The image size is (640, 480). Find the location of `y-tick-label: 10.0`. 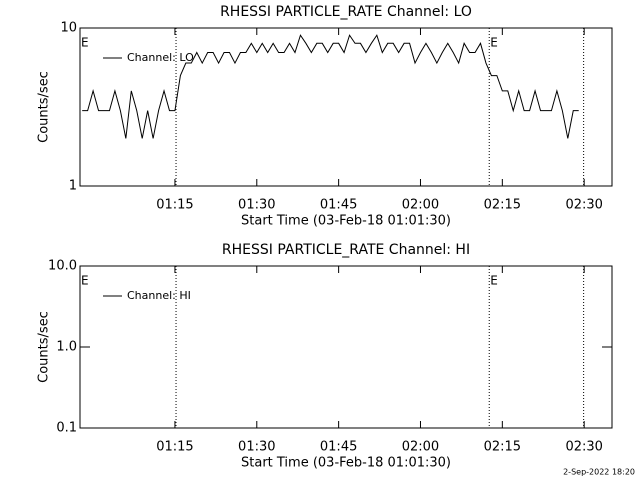

y-tick-label: 10.0 is located at coordinates (62, 266).